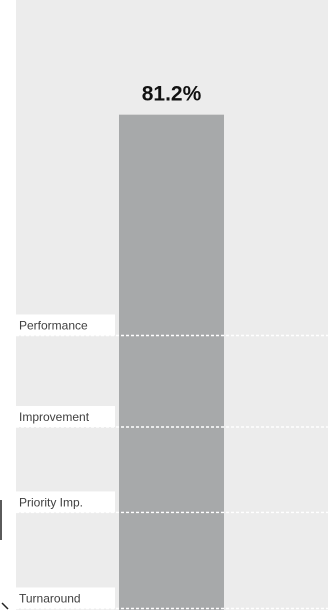 Image resolution: width=328 pixels, height=610 pixels. Describe the element at coordinates (172, 94) in the screenshot. I see `bar-value-label: 81.2%` at that location.